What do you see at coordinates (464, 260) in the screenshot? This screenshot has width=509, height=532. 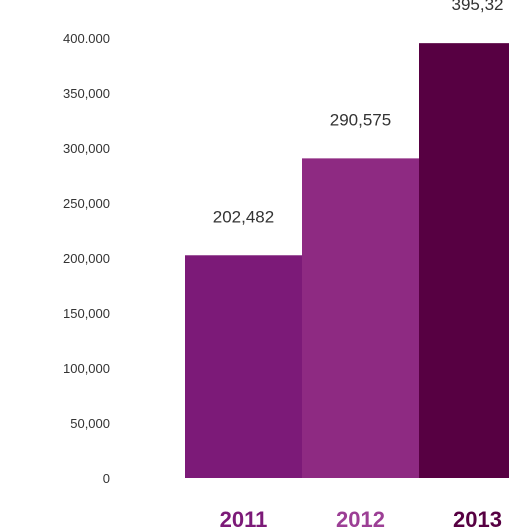 I see `bar-2013` at bounding box center [464, 260].